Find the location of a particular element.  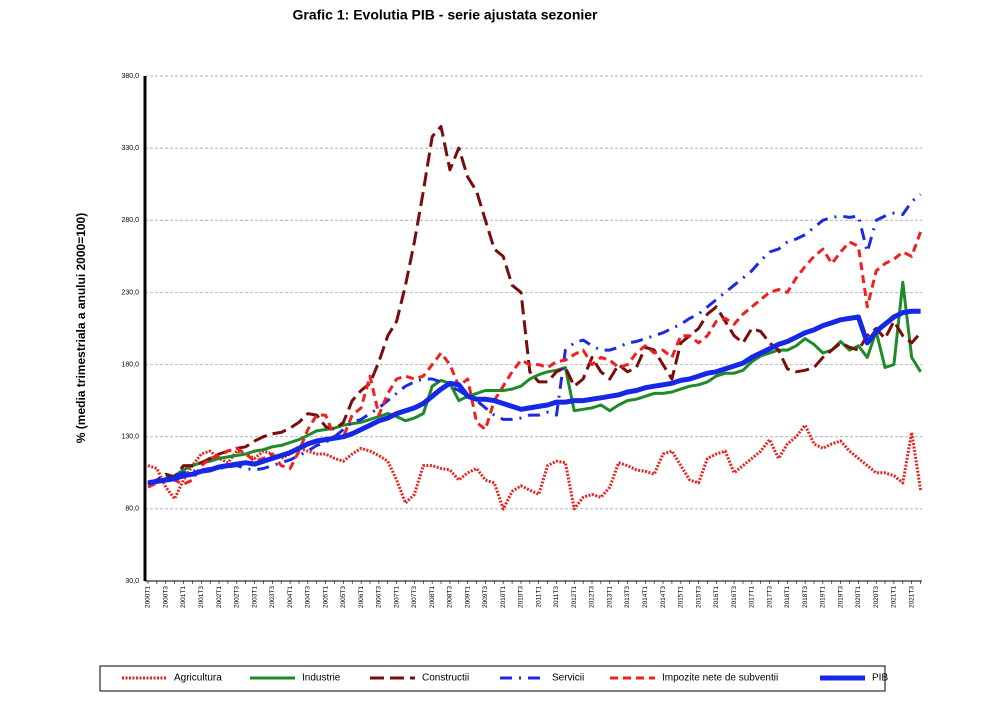

x-tick-label: 2007T3 is located at coordinates (414, 597).